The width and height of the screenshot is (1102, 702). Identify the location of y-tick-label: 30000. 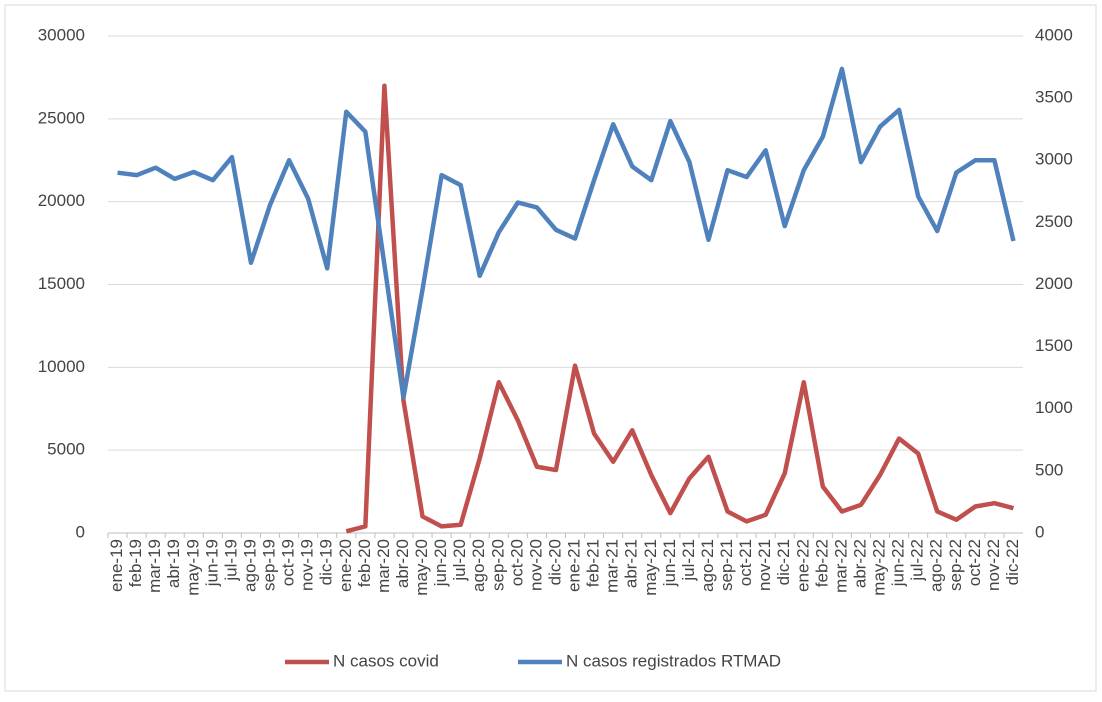
(61, 34).